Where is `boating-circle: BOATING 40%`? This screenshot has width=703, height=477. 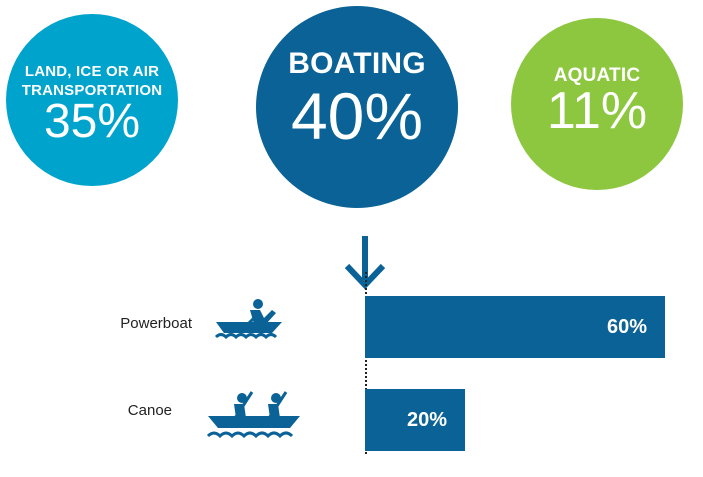 boating-circle: BOATING 40% is located at coordinates (357, 107).